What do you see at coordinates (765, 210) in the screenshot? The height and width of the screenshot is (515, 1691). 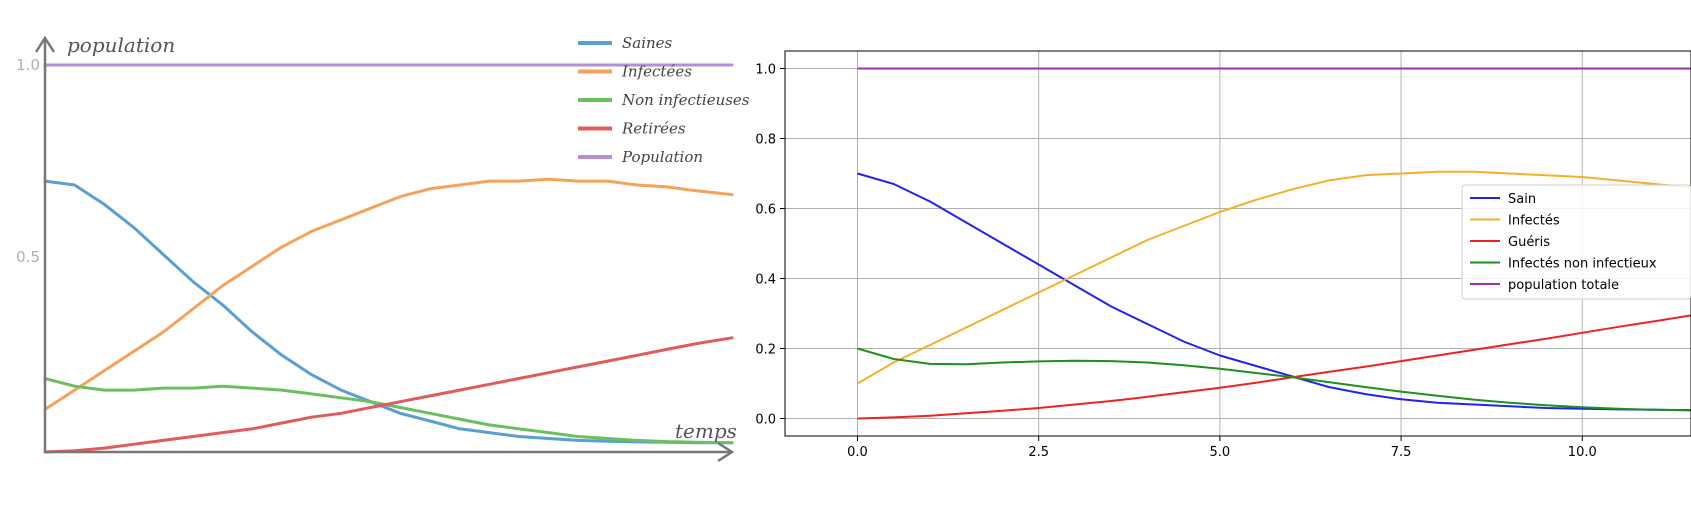 I see `right-y-tick-label: 0.6` at bounding box center [765, 210].